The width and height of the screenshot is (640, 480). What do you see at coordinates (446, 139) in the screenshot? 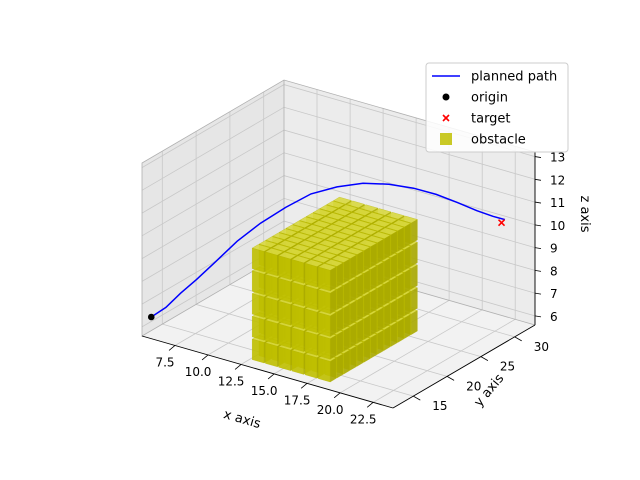
I see `legend-obstacle-swatch` at bounding box center [446, 139].